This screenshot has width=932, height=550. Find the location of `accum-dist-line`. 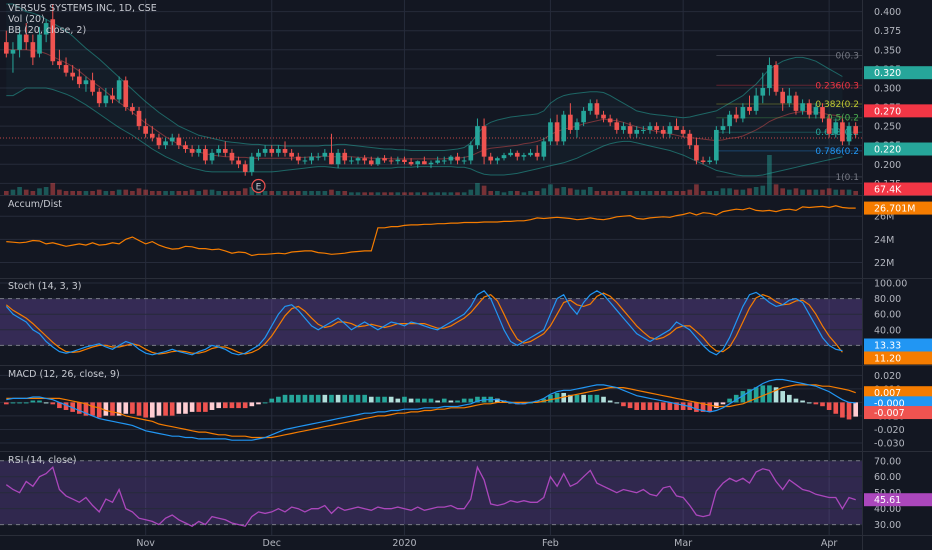

accum-dist-line is located at coordinates (431, 231).